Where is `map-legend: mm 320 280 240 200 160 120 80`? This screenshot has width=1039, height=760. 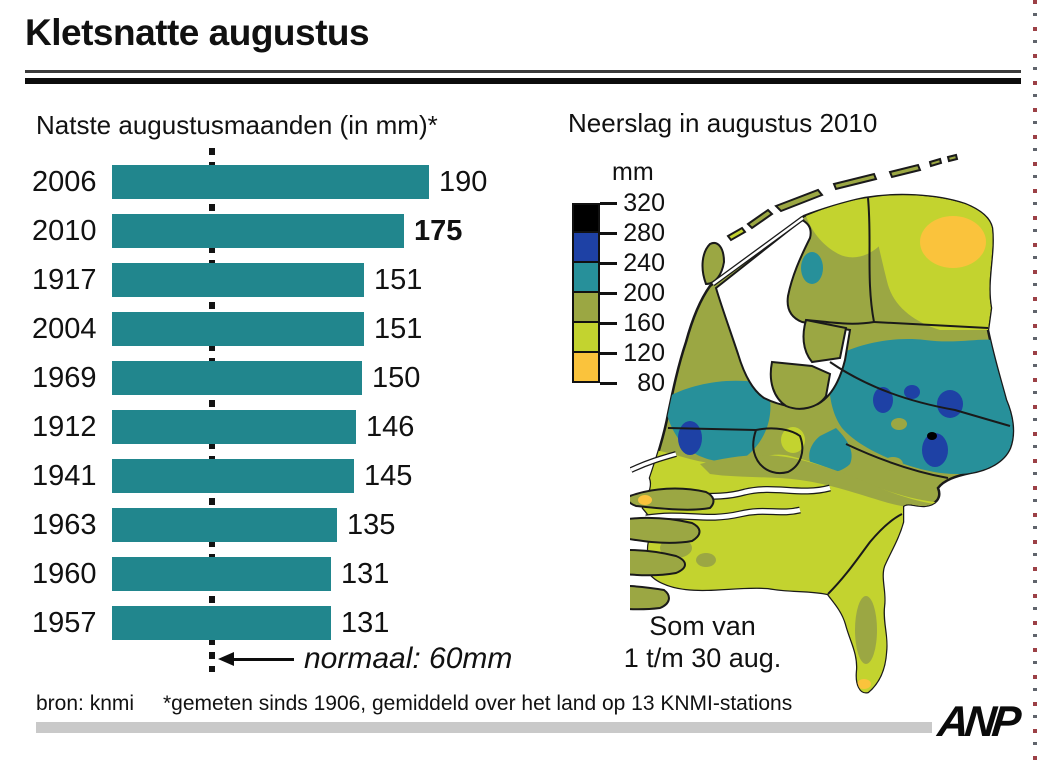 map-legend: mm 320 280 240 200 160 120 80 is located at coordinates (627, 278).